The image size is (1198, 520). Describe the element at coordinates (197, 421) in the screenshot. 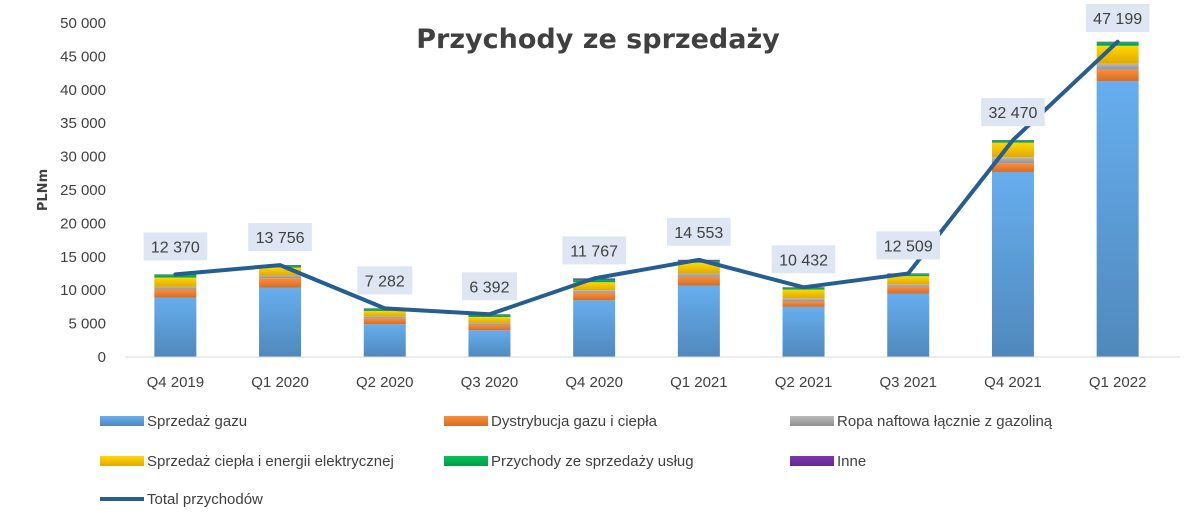

I see `legend-label: Sprzedaż gazu` at that location.